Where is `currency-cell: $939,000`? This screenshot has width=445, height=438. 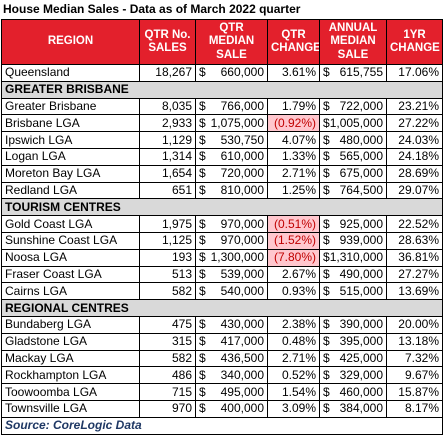 currency-cell: $939,000 is located at coordinates (353, 240).